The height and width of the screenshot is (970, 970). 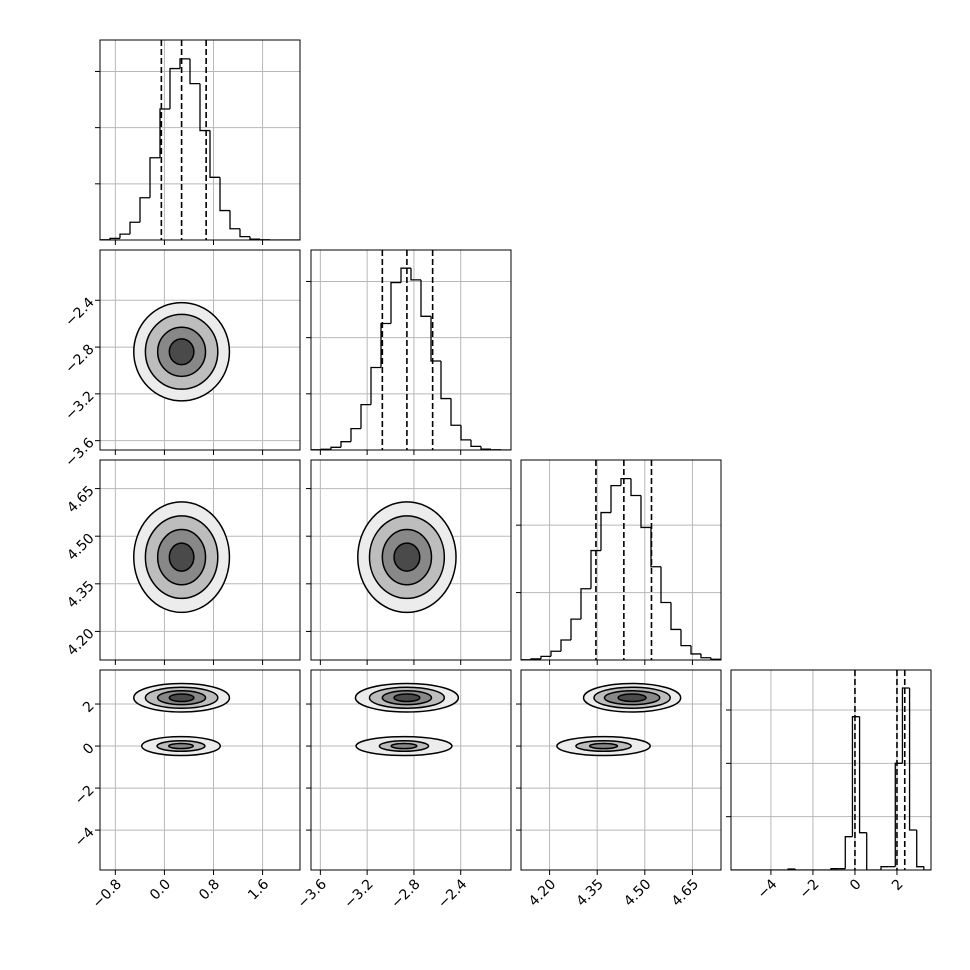 What do you see at coordinates (452, 893) in the screenshot?
I see `x-tick-label: −2.4` at bounding box center [452, 893].